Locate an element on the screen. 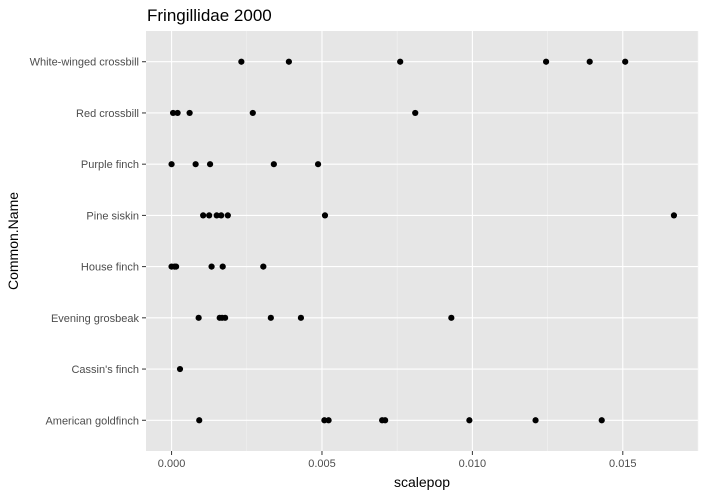 This screenshot has height=497, width=707. x-tick-label: 0.015 is located at coordinates (623, 464).